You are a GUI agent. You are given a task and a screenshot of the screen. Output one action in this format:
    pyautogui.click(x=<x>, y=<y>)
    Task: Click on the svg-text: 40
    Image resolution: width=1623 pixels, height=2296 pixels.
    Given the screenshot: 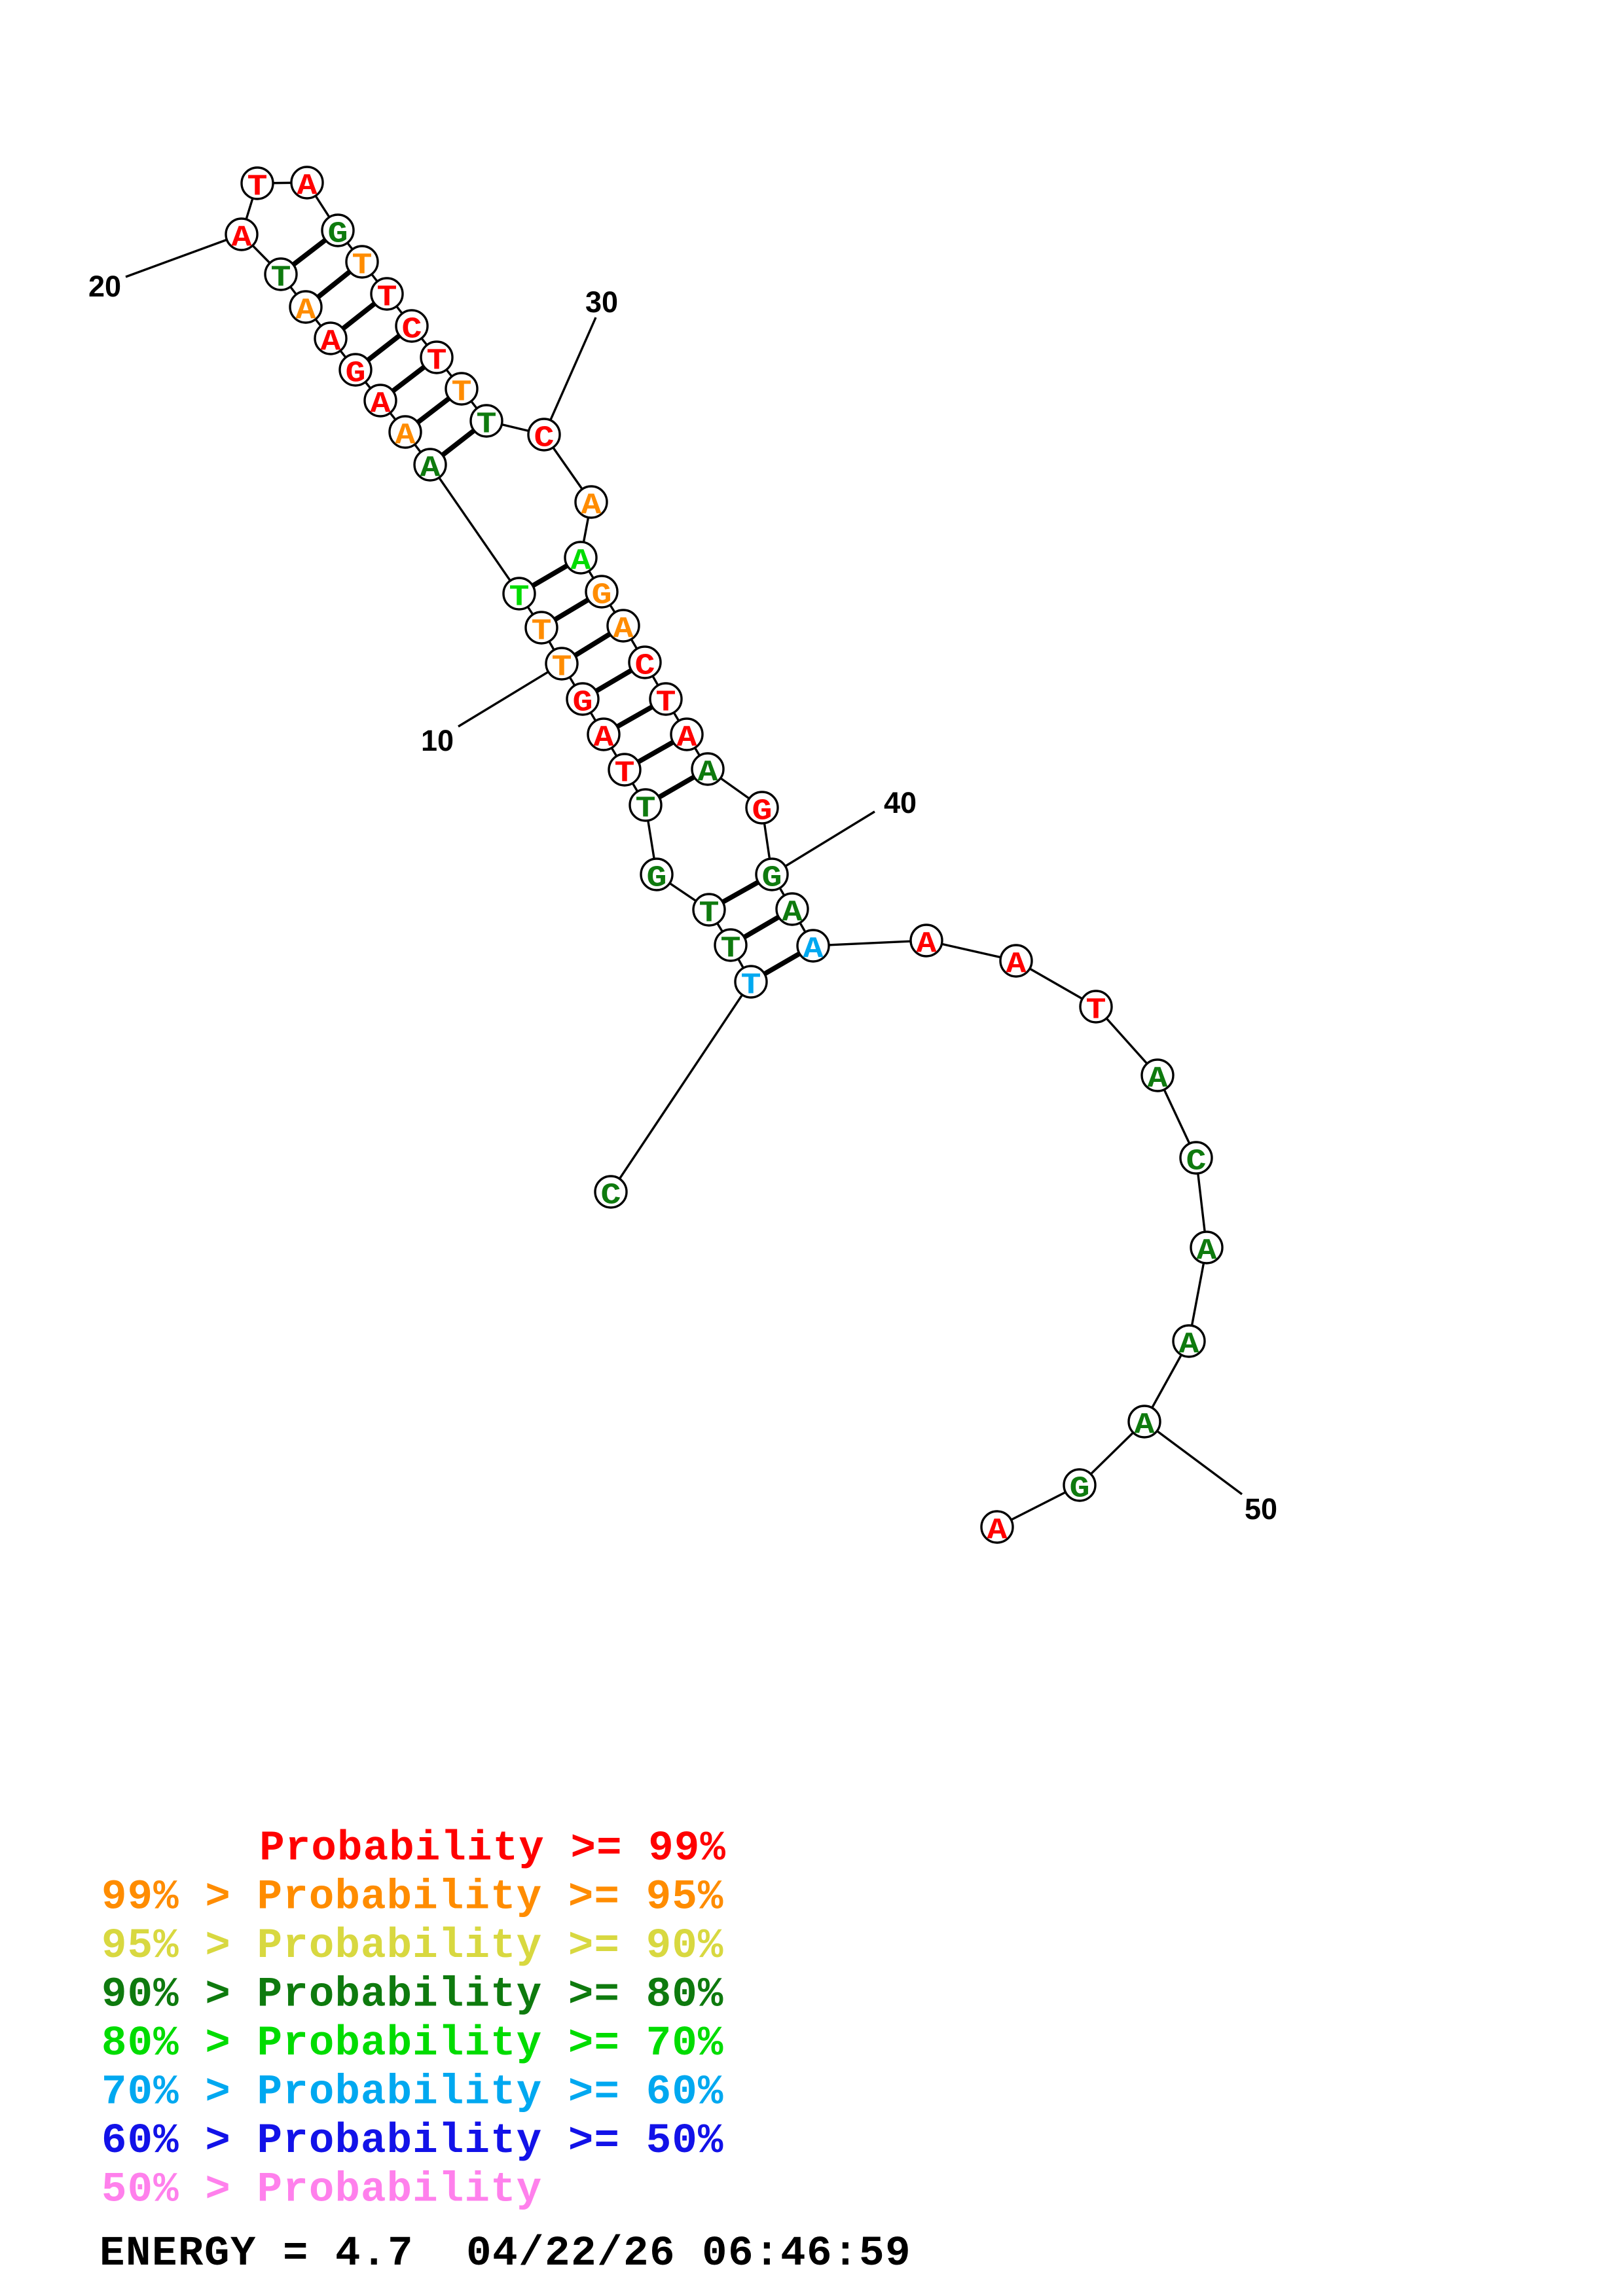 What is the action you would take?
    pyautogui.click(x=900, y=802)
    